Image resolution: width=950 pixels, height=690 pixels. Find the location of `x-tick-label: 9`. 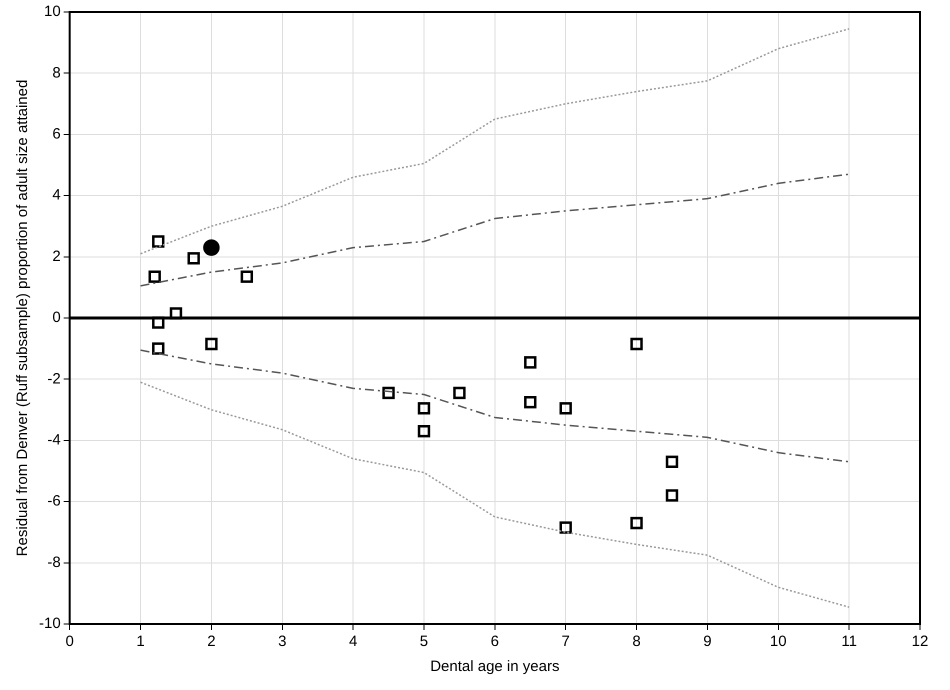

x-tick-label: 9 is located at coordinates (707, 641).